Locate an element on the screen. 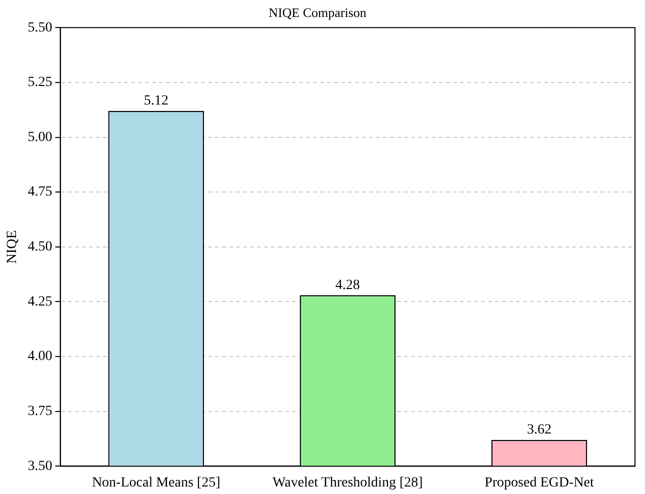  data-label: 4.28 is located at coordinates (347, 285).